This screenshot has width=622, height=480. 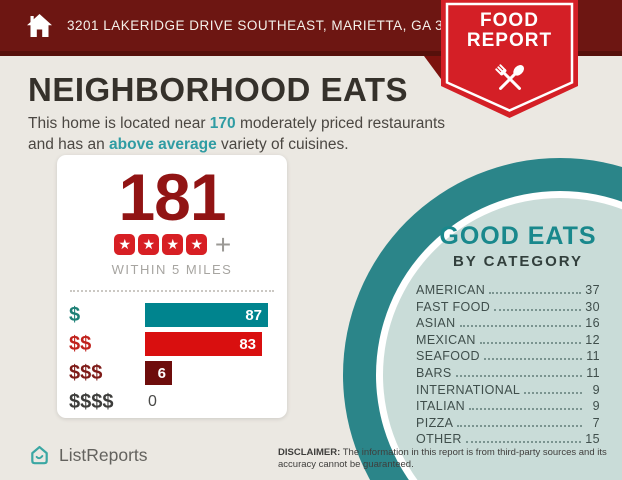 I want to click on radius-label: WITHIN 5 MILES, so click(x=172, y=269).